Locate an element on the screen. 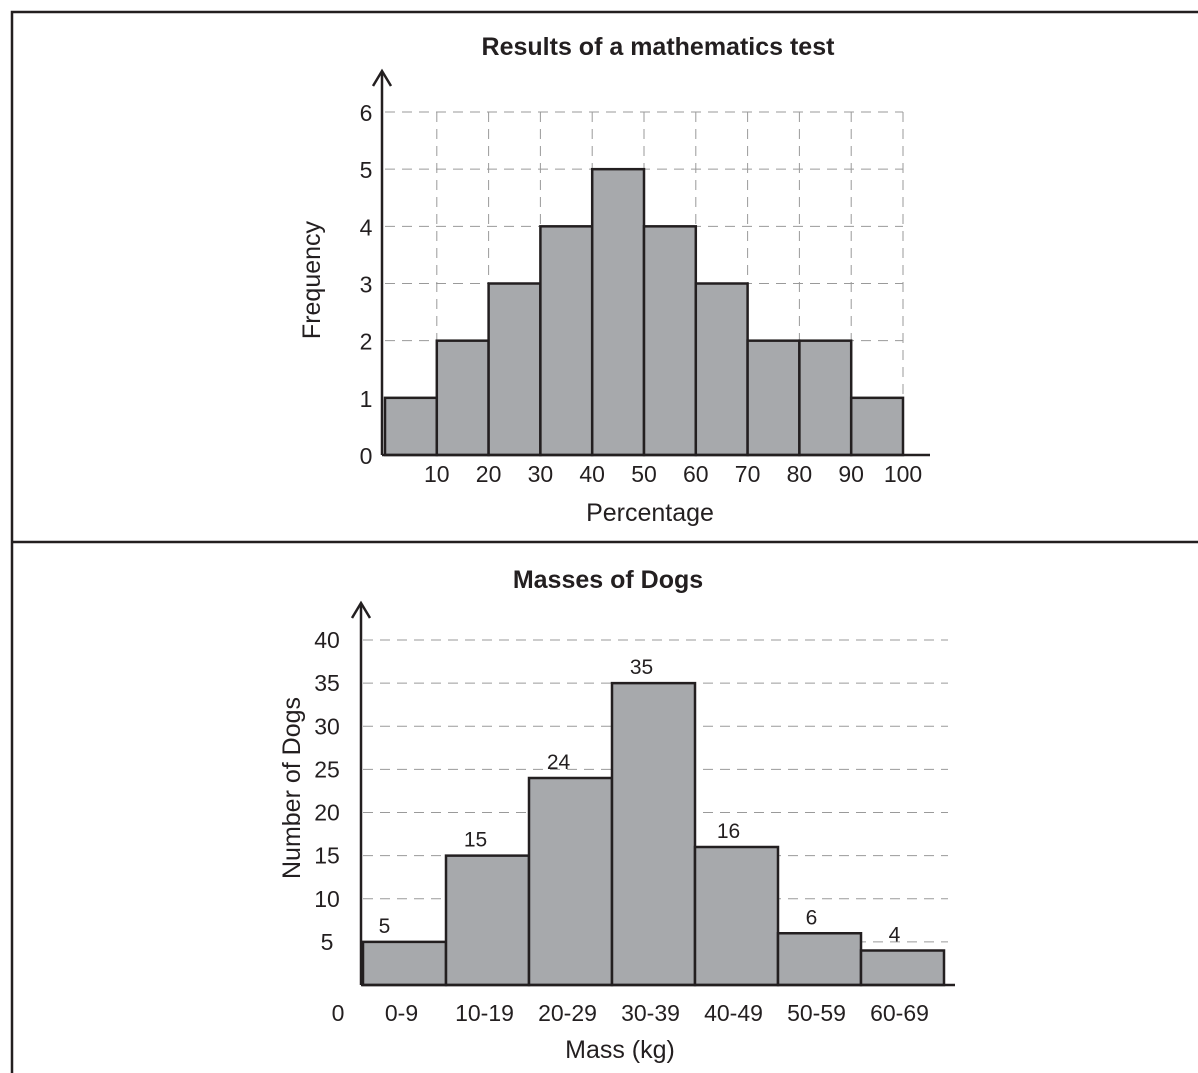  bar-value-label: 16 is located at coordinates (728, 831).